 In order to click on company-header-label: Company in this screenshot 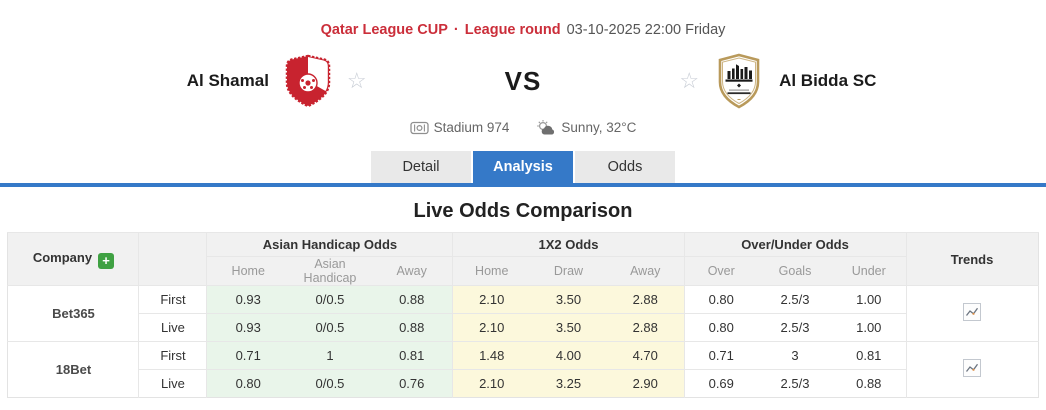, I will do `click(62, 257)`.